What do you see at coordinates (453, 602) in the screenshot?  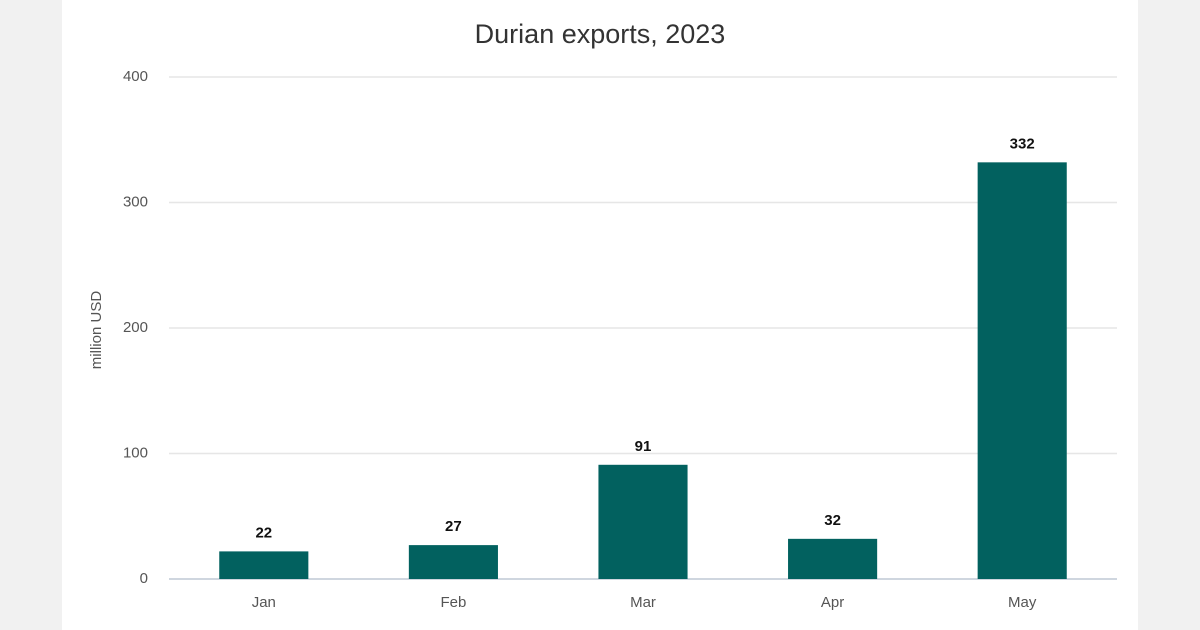 I see `x-tick-label: Feb` at bounding box center [453, 602].